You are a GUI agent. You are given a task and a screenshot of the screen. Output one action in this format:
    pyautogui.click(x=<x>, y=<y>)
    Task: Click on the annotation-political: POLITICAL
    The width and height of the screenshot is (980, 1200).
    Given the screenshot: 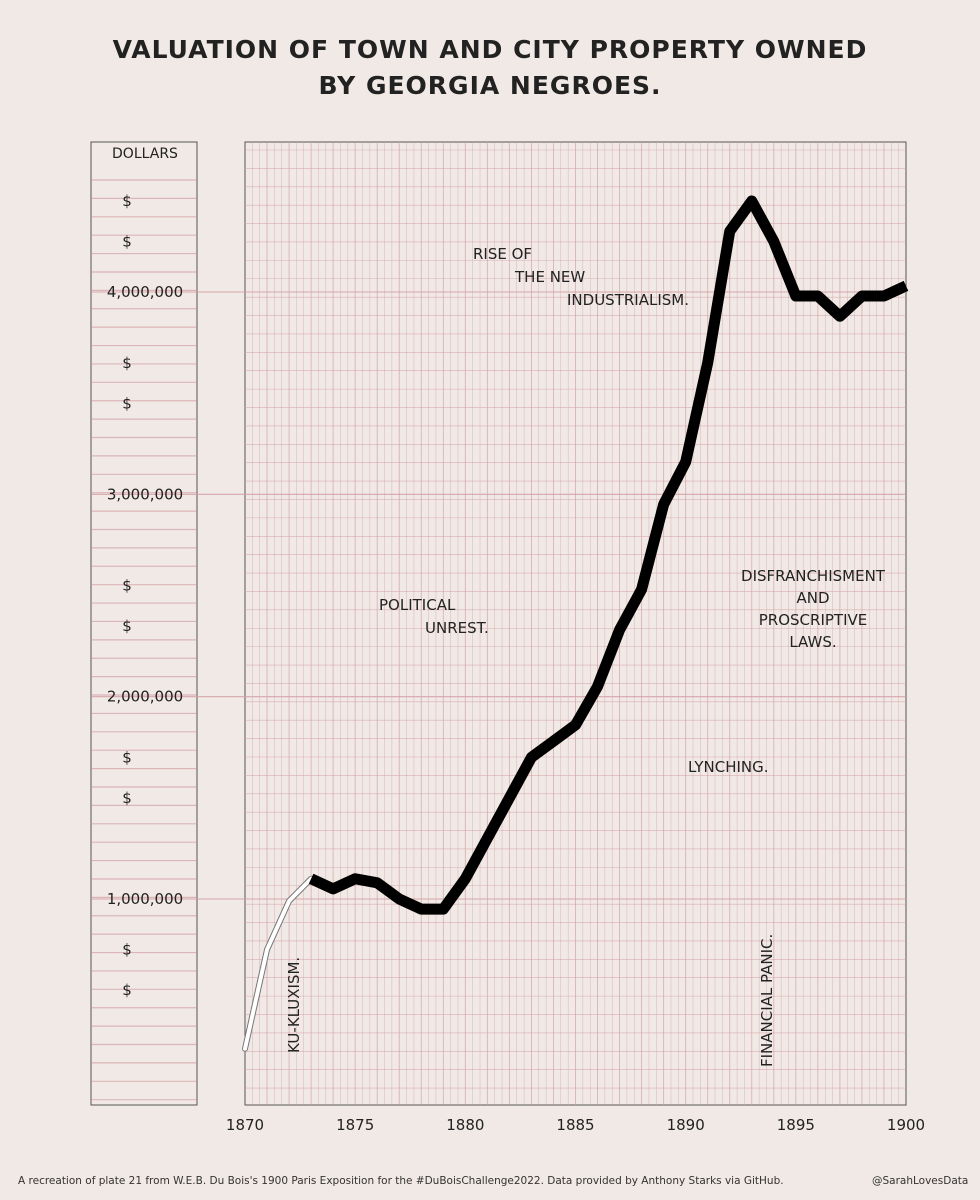 What is the action you would take?
    pyautogui.click(x=417, y=605)
    